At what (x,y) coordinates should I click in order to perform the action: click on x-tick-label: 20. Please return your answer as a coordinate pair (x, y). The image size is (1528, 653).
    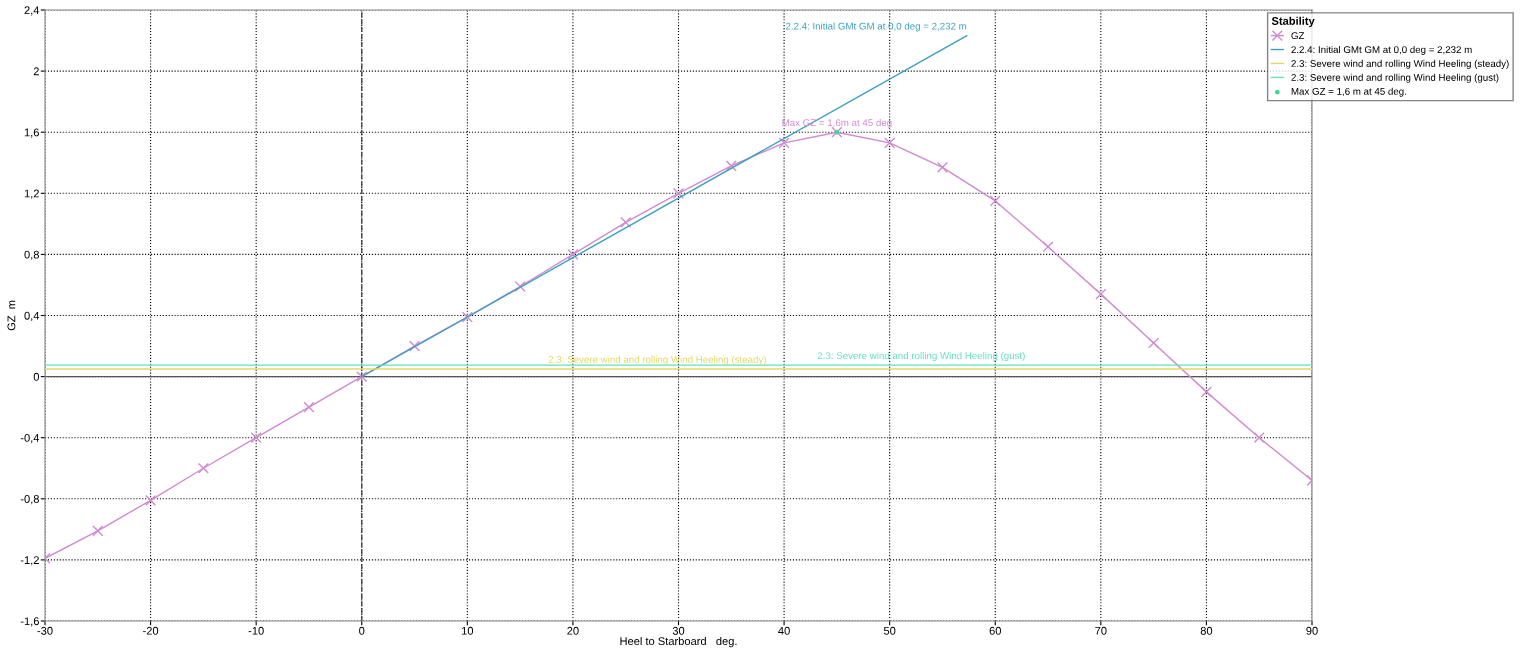
    Looking at the image, I should click on (573, 630).